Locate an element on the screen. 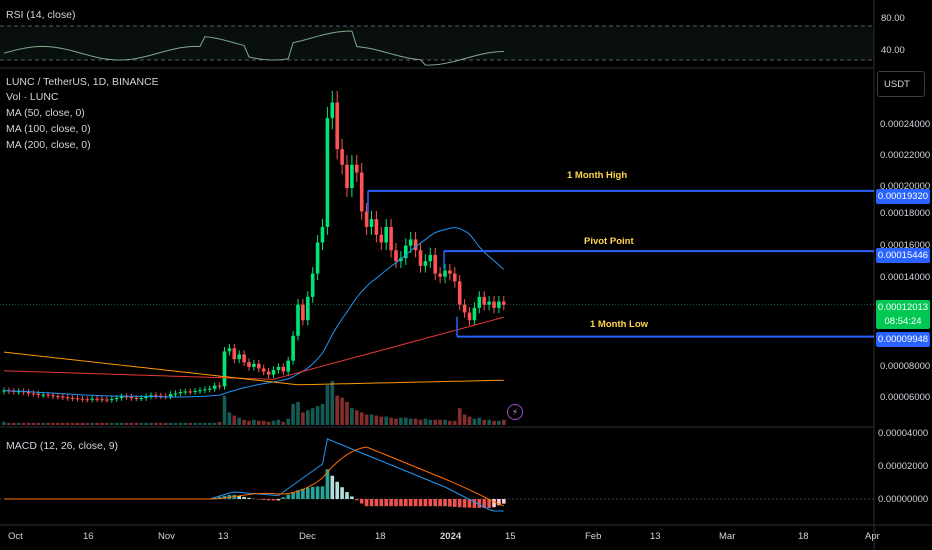 Image resolution: width=932 pixels, height=550 pixels. price-tick: 0.00018000 is located at coordinates (905, 213).